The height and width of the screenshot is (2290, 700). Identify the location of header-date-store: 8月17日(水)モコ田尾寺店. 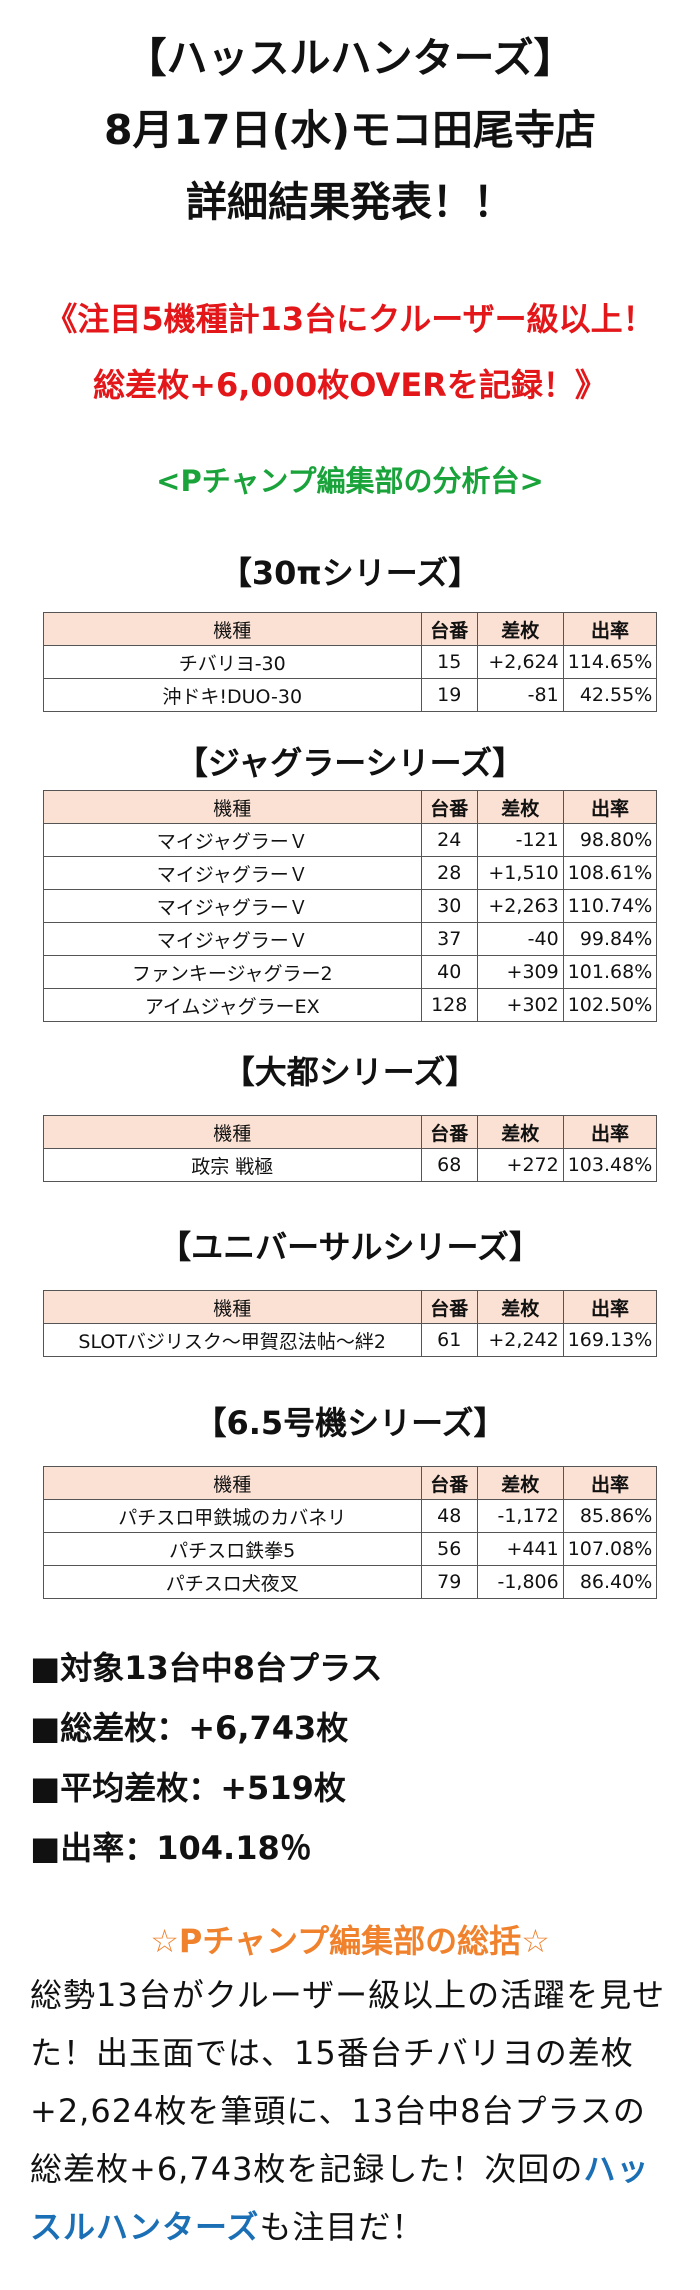
(350, 130).